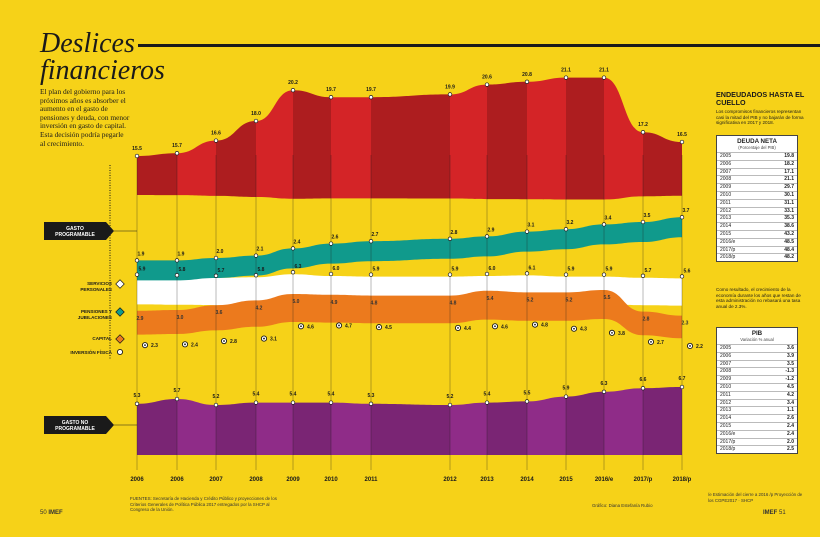 This screenshot has height=537, width=820. I want to click on page-number-left: 50 IMEF, so click(51, 513).